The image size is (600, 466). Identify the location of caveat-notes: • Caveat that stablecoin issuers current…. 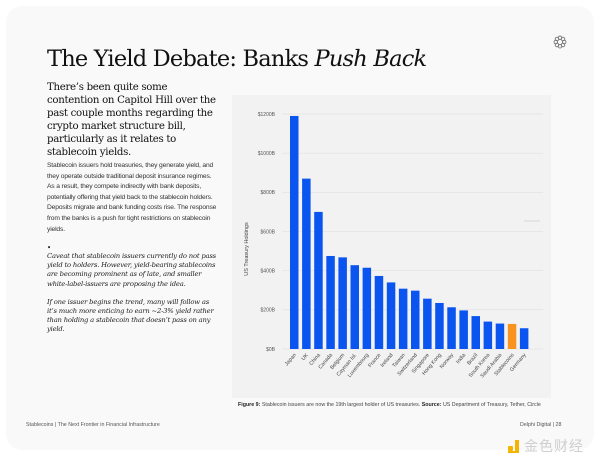
(133, 294).